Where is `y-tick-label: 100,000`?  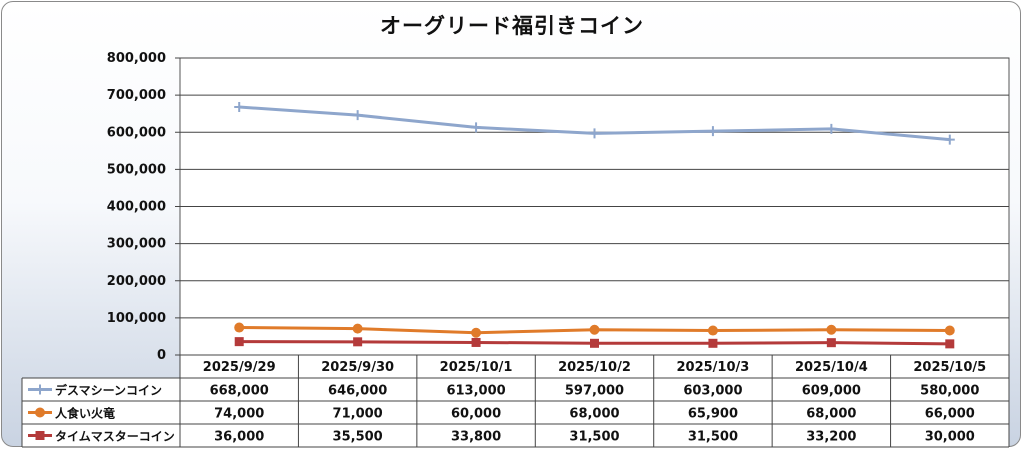 y-tick-label: 100,000 is located at coordinates (136, 318).